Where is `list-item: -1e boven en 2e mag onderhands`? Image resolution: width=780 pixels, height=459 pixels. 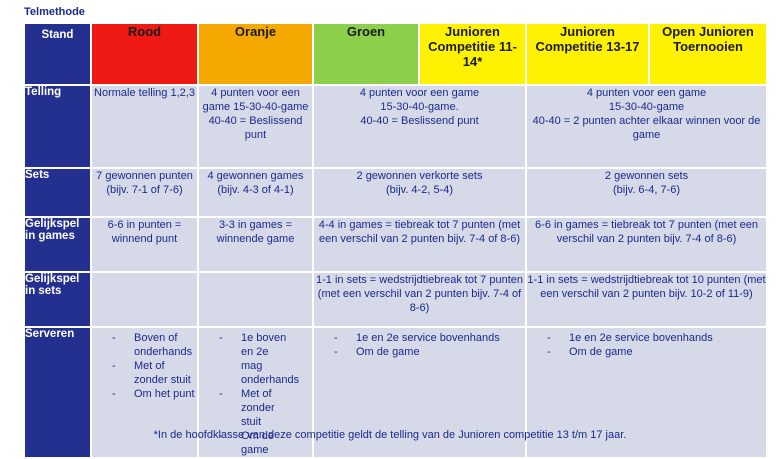 list-item: -1e boven en 2e mag onderhands is located at coordinates (259, 359).